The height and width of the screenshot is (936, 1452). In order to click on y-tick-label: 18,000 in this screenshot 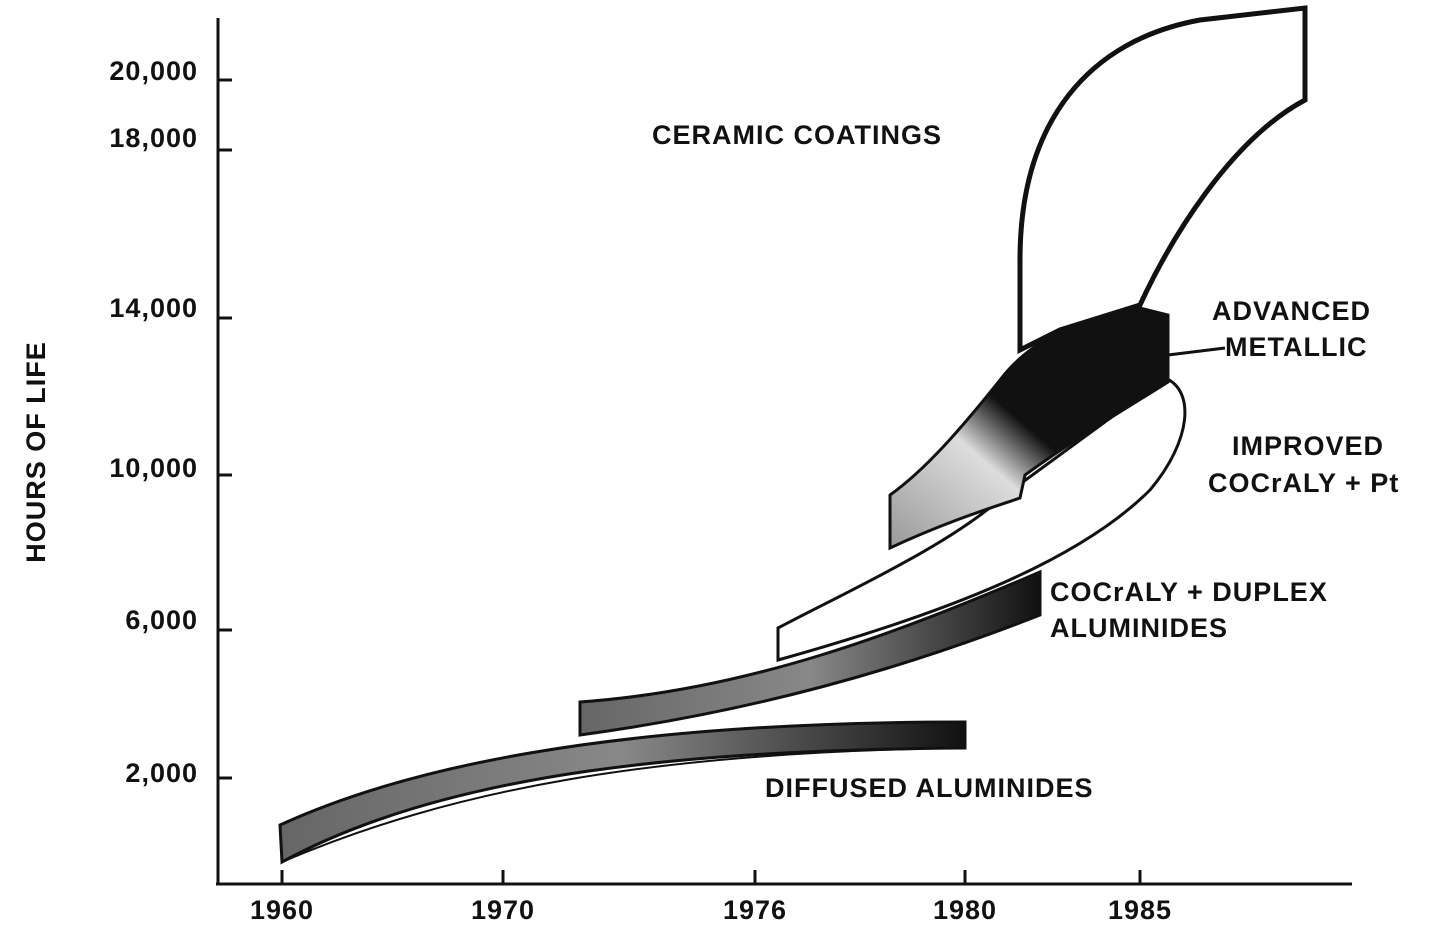, I will do `click(153, 138)`.